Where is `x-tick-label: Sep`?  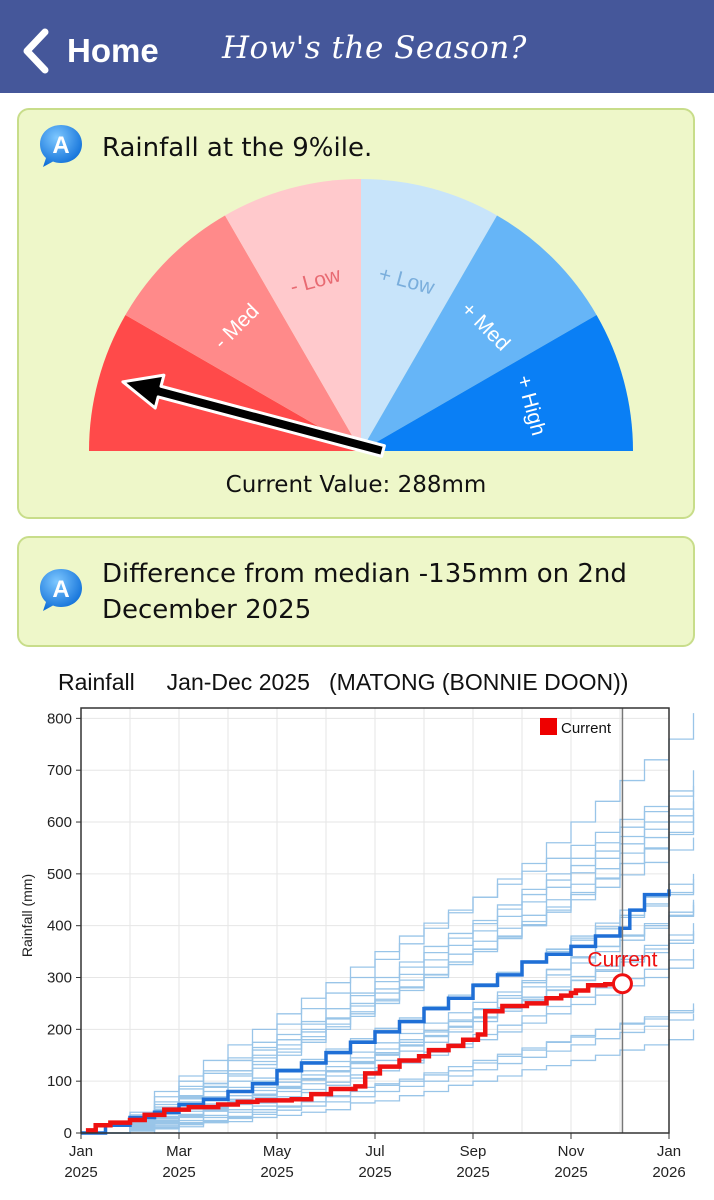 x-tick-label: Sep is located at coordinates (473, 1151).